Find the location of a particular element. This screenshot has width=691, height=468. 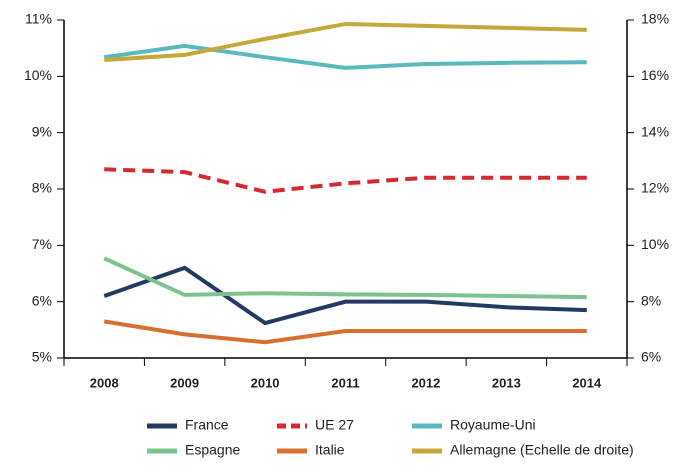

x-tick-label: 2008 is located at coordinates (104, 382).